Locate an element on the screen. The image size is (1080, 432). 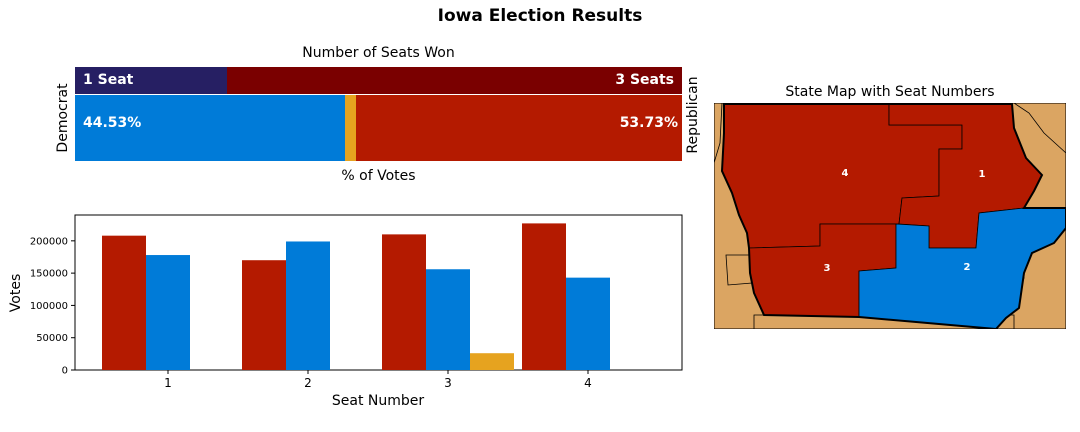
rep-seats-label: 3 Seats is located at coordinates (644, 80).